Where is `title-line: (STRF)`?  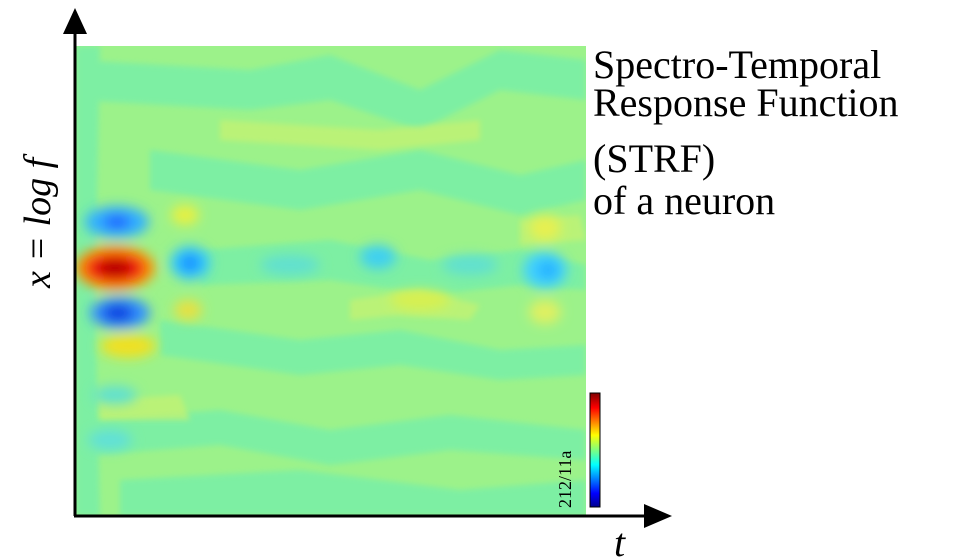
title-line: (STRF) is located at coordinates (654, 158).